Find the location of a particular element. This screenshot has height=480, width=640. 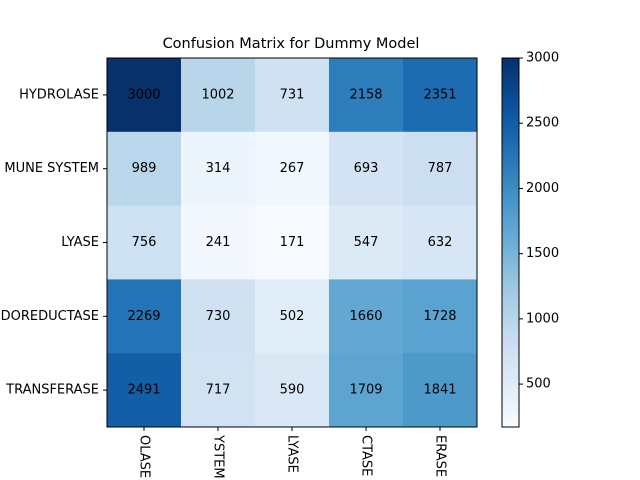

cell-label: 267 is located at coordinates (292, 168).